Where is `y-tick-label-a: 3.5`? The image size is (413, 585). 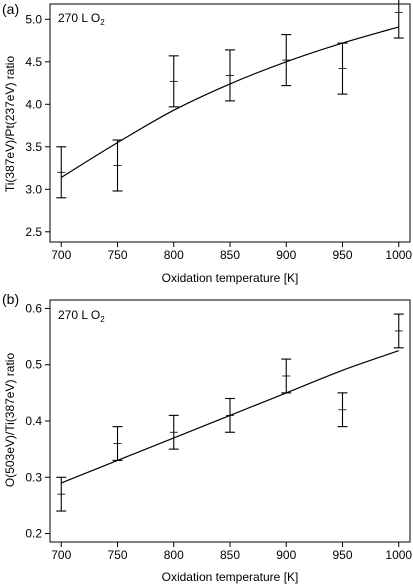
y-tick-label-a: 3.5 is located at coordinates (33, 147).